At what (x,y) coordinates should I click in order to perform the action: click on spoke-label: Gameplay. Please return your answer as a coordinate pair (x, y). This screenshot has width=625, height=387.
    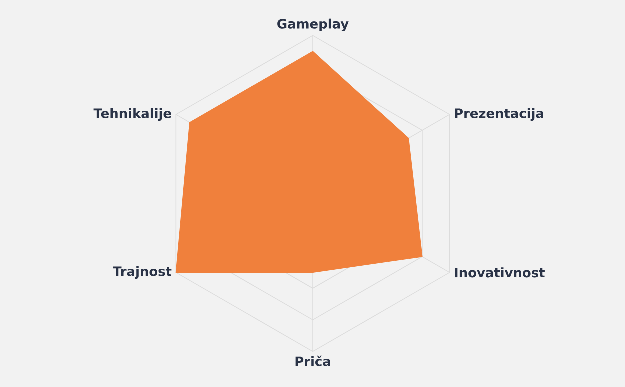
    Looking at the image, I should click on (313, 25).